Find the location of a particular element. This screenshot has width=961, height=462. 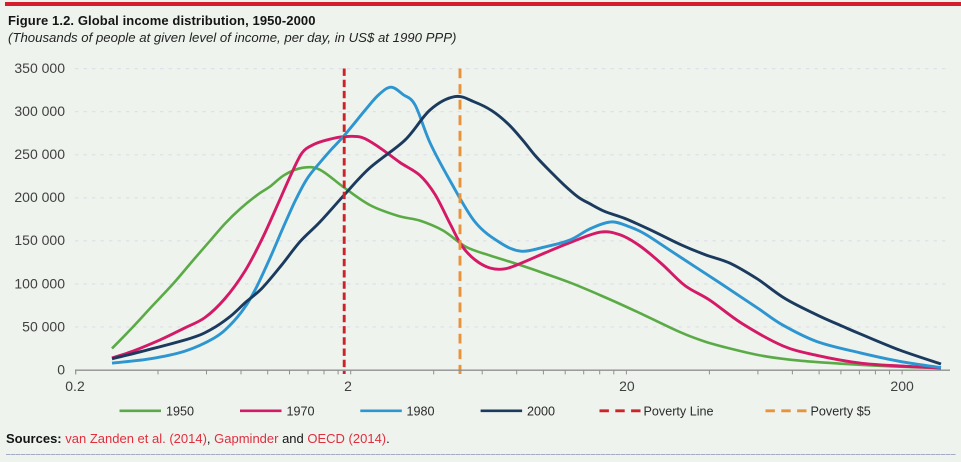

svg-text: 100 000 is located at coordinates (39, 283).